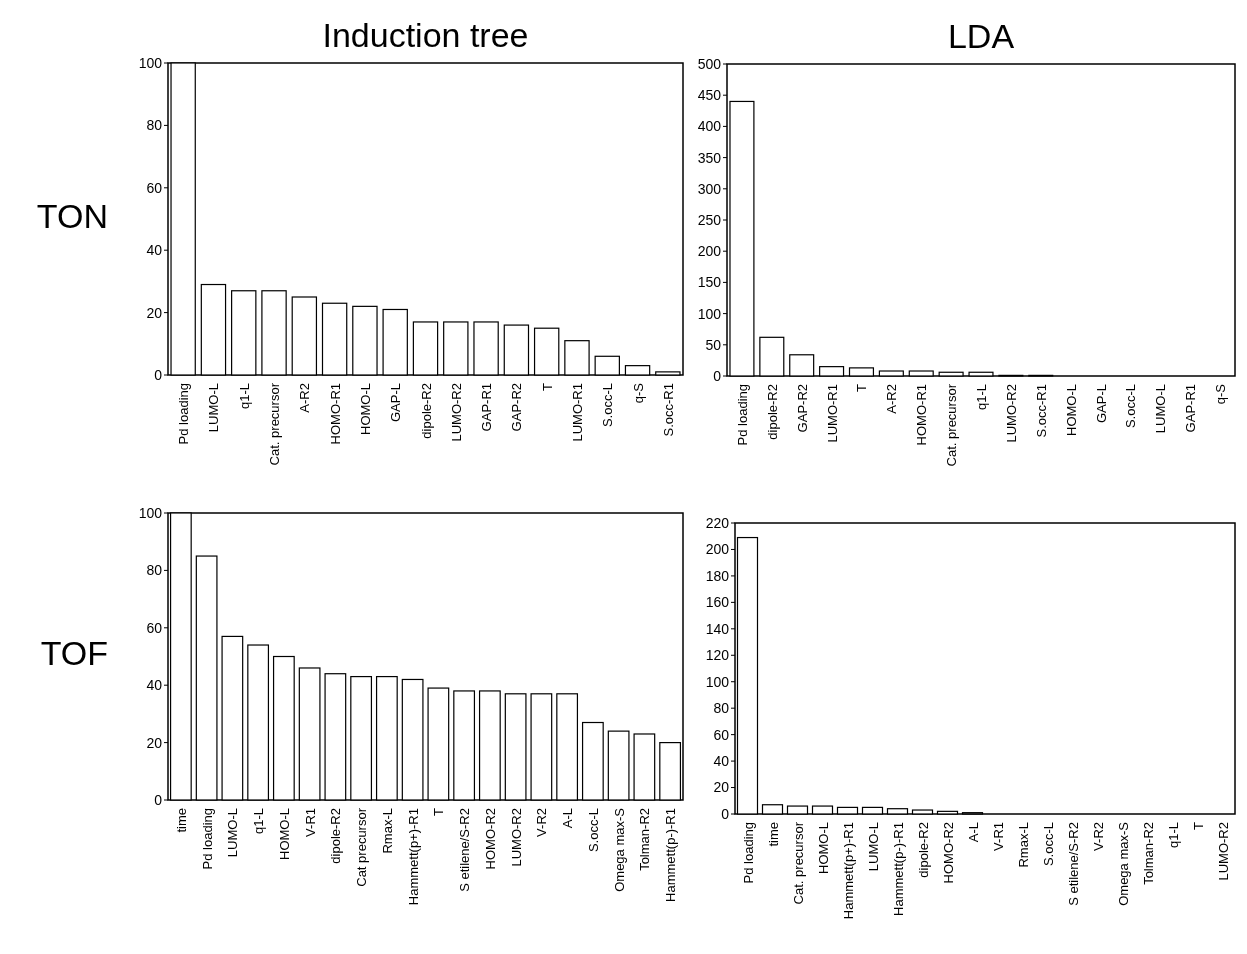  What do you see at coordinates (1041, 411) in the screenshot?
I see `x-tick-label: S.occ-R1` at bounding box center [1041, 411].